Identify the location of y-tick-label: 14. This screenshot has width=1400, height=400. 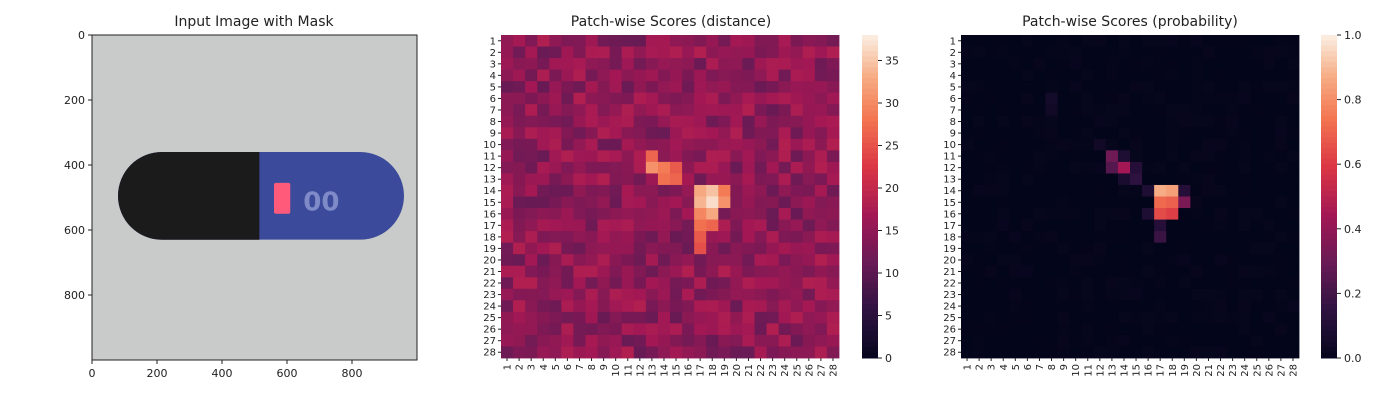
(489, 191).